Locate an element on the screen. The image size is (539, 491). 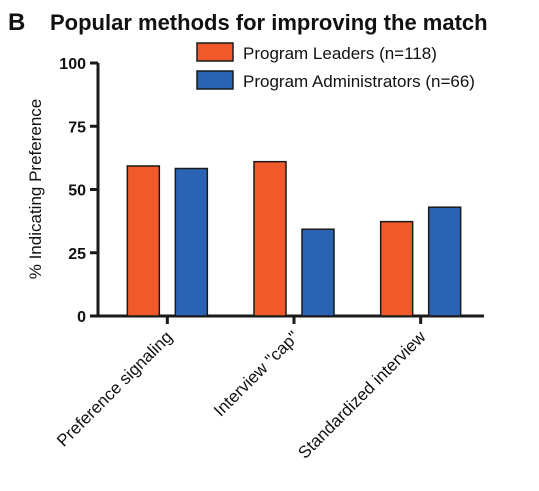
legend-label-program-leaders: Program Leaders (n=118) is located at coordinates (340, 53).